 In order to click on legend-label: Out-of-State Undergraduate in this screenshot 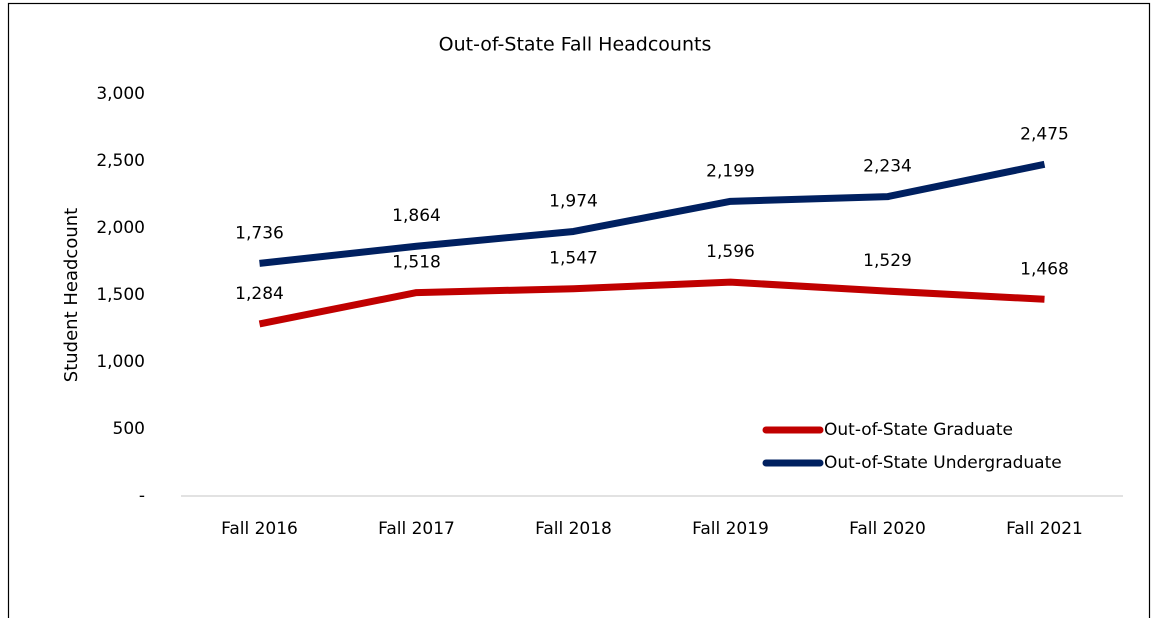, I will do `click(943, 463)`.